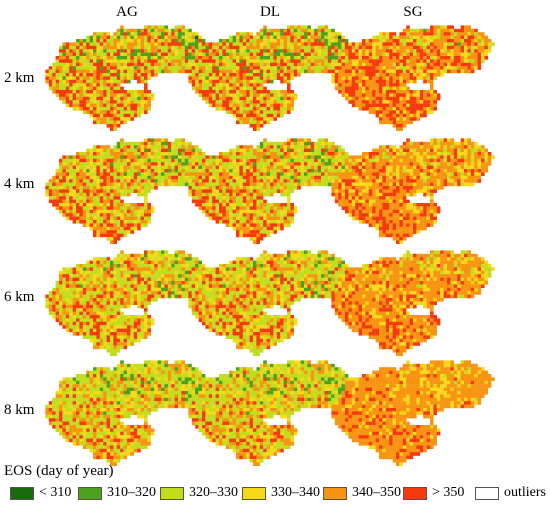 The height and width of the screenshot is (513, 550). What do you see at coordinates (213, 492) in the screenshot?
I see `legend-label: 320–330` at bounding box center [213, 492].